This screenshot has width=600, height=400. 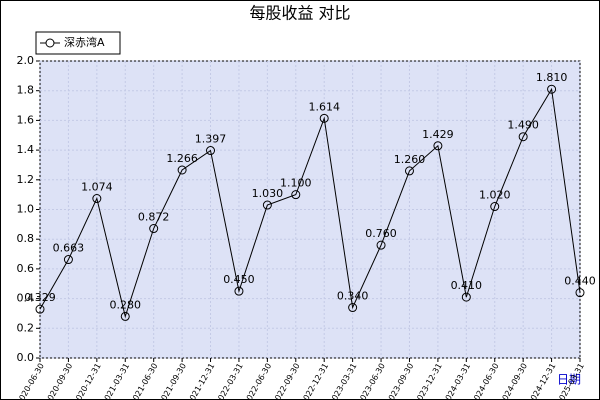 I want to click on data-label: 0.663, so click(x=69, y=248).